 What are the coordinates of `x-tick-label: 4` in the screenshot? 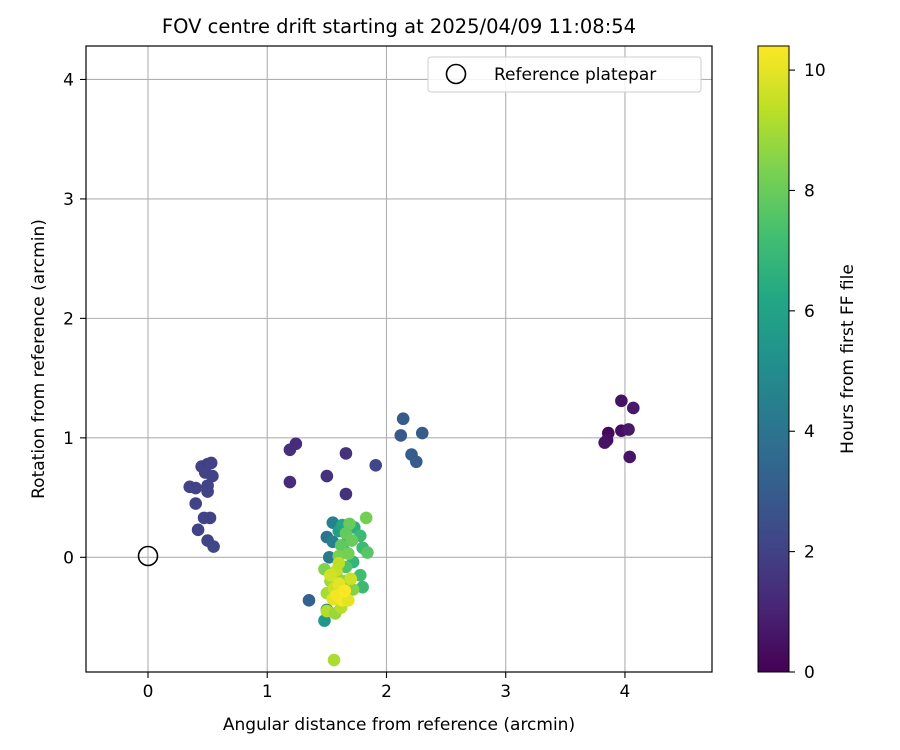 It's located at (625, 692).